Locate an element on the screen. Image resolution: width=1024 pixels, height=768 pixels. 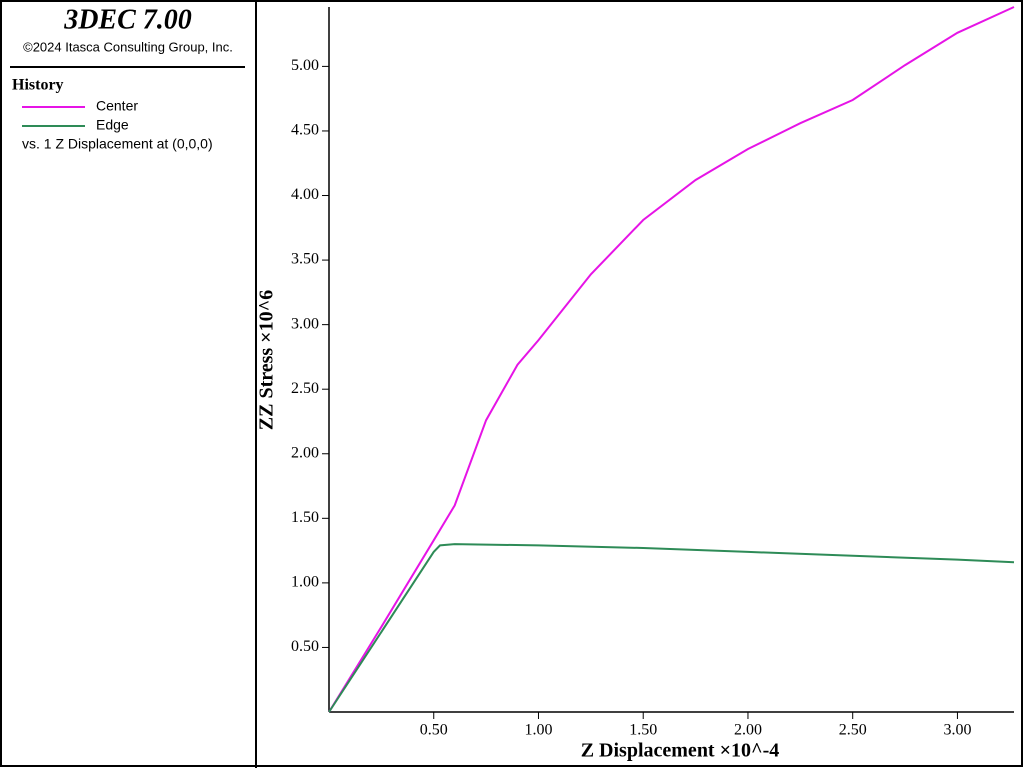
x-tick-label: 2.00 is located at coordinates (748, 730).